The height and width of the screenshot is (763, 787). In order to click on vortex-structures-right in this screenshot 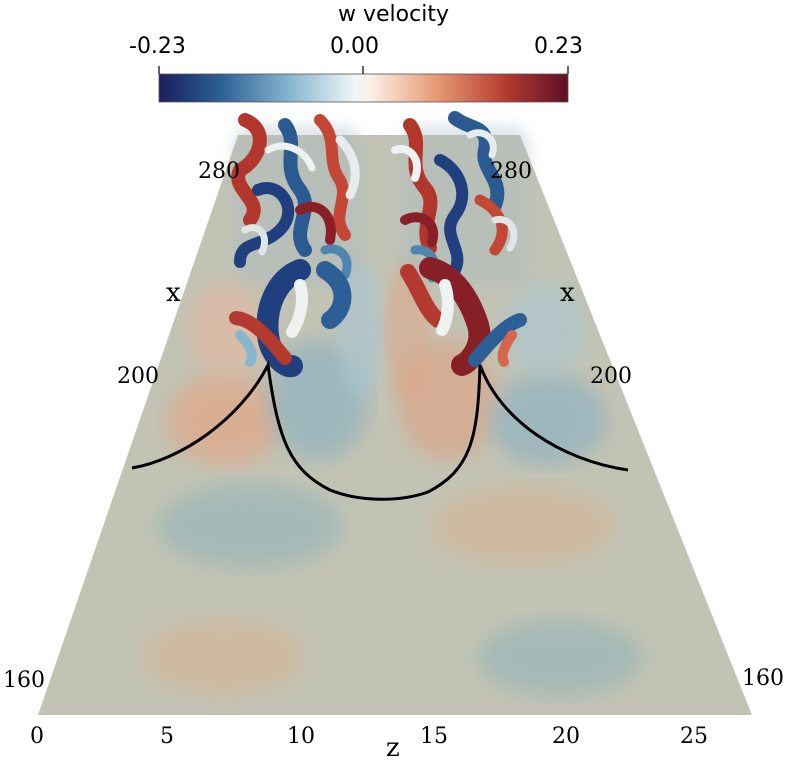, I will do `click(460, 198)`.